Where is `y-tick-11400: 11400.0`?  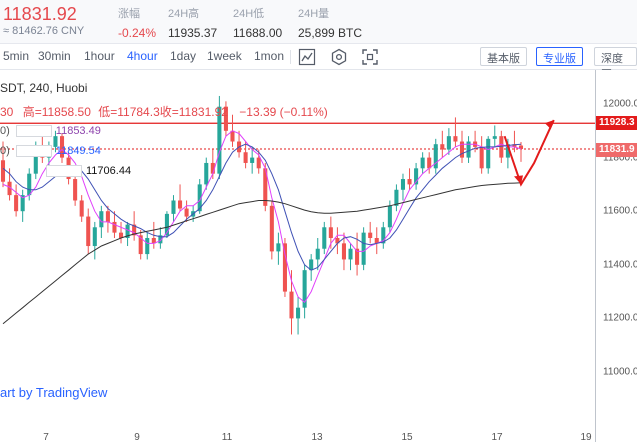 y-tick-11400: 11400.0 is located at coordinates (620, 265).